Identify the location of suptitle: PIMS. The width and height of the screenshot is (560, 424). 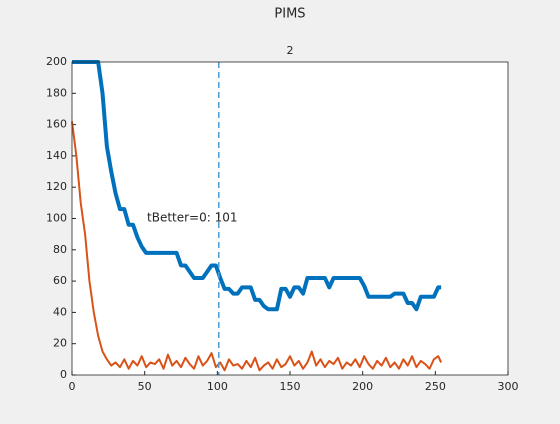
(289, 14).